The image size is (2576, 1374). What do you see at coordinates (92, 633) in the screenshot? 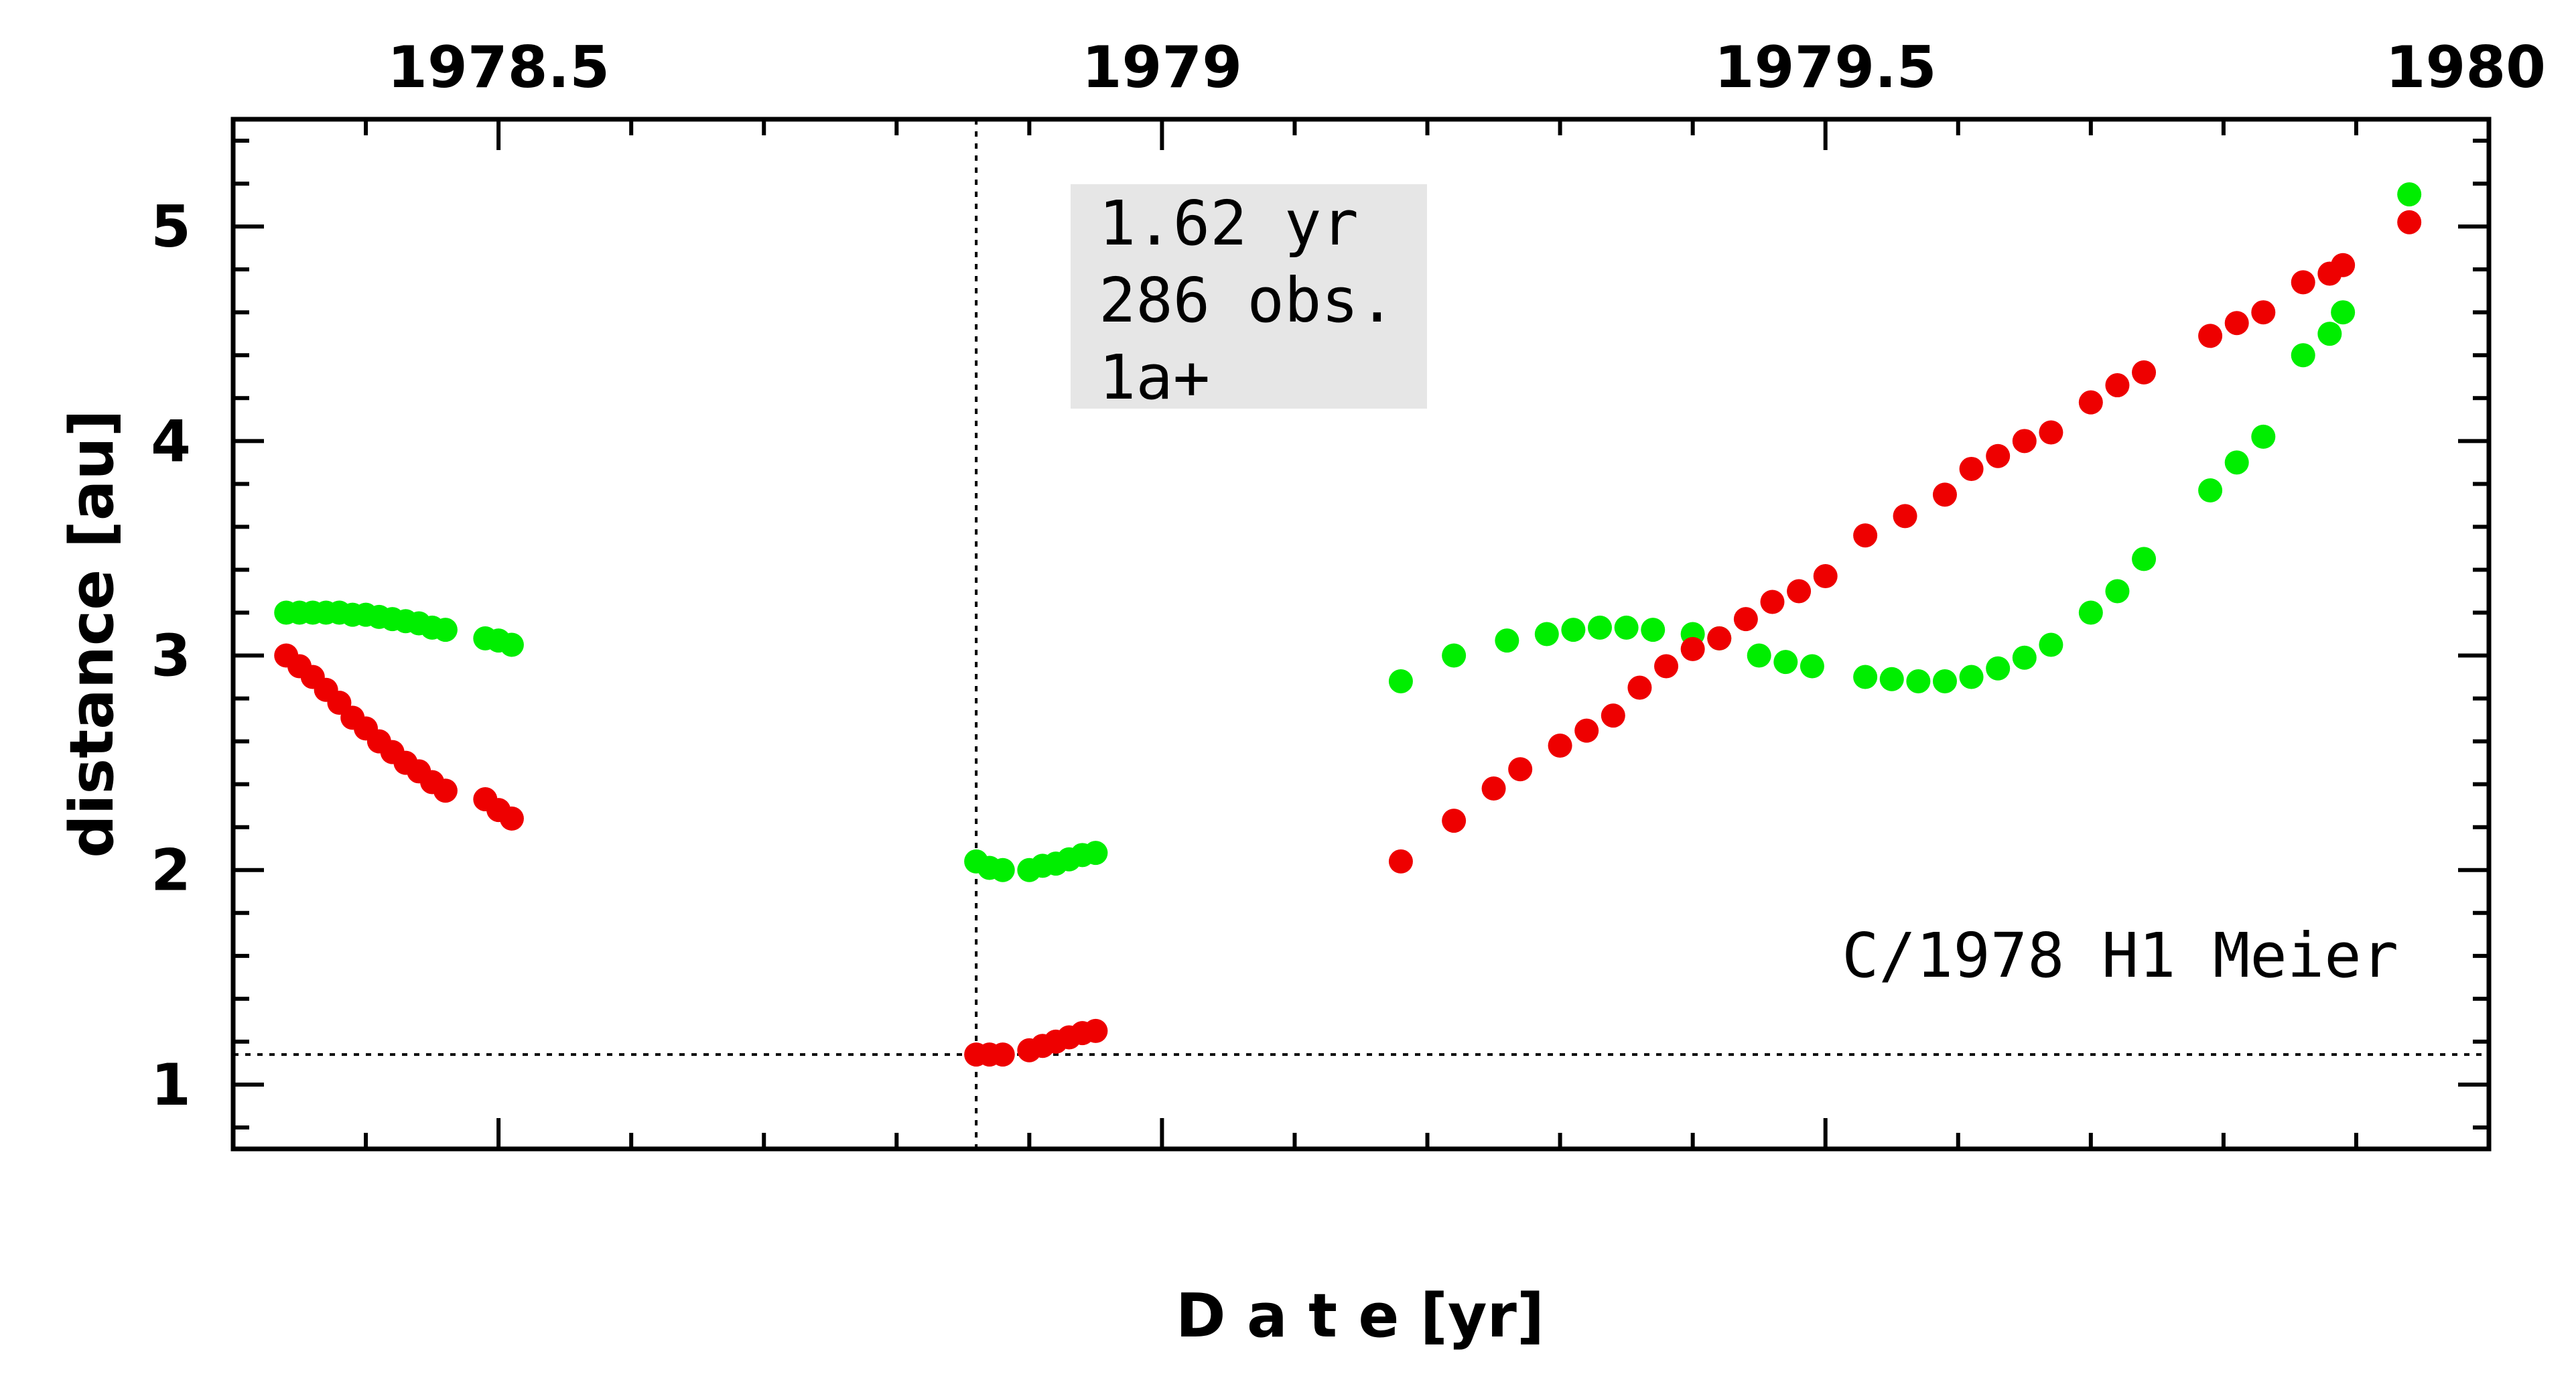
I see `y-axis-title: distance [au]` at bounding box center [92, 633].